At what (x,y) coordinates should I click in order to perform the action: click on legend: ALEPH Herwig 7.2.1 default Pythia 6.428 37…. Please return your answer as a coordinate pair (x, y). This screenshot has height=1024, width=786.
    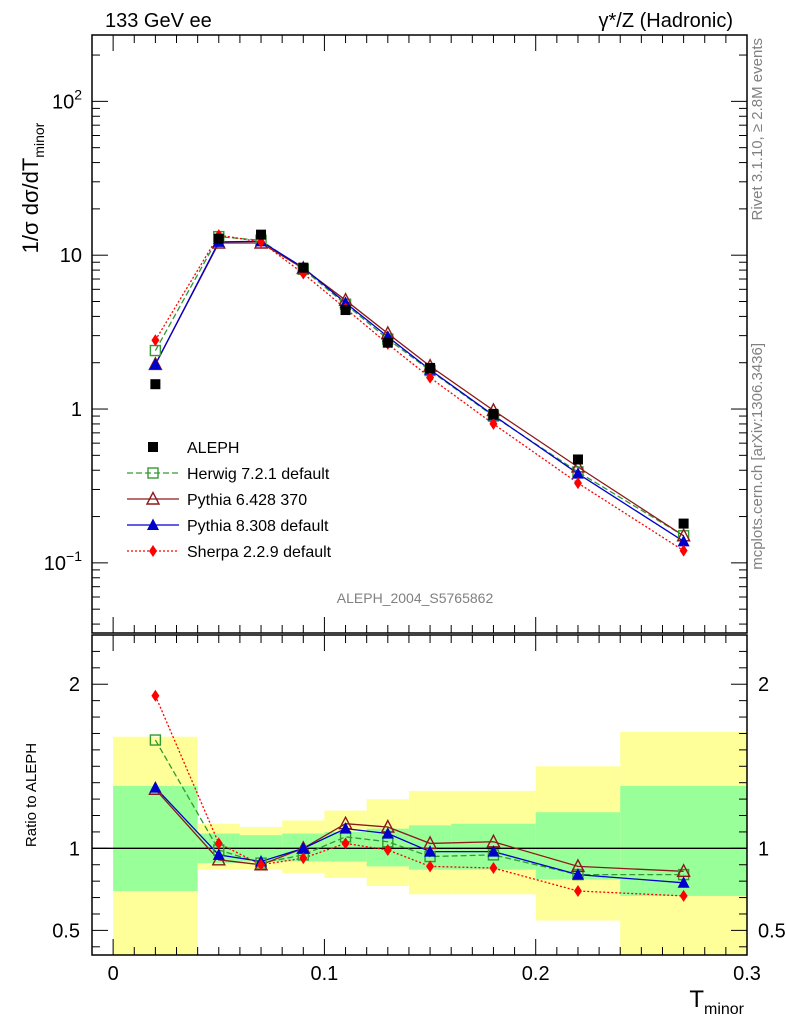
    Looking at the image, I should click on (229, 500).